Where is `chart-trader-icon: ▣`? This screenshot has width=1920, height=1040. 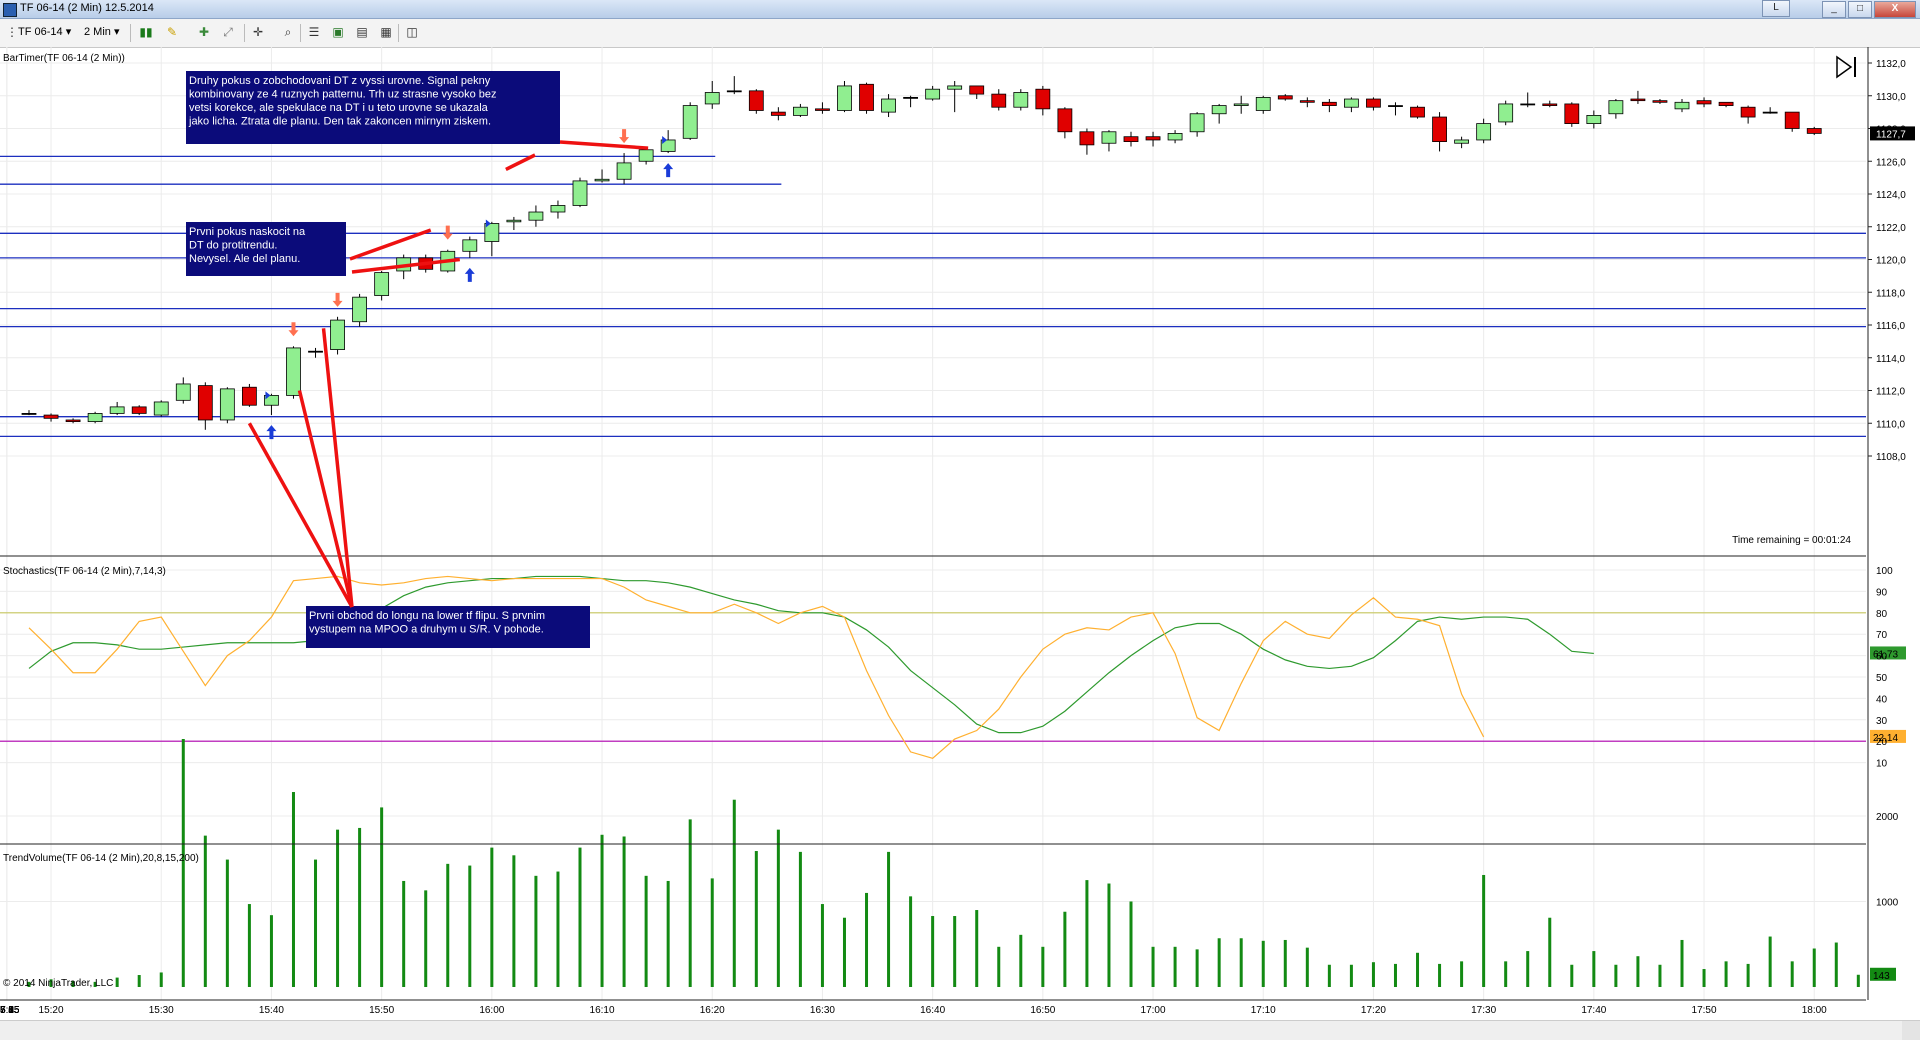 chart-trader-icon: ▣ is located at coordinates (338, 32).